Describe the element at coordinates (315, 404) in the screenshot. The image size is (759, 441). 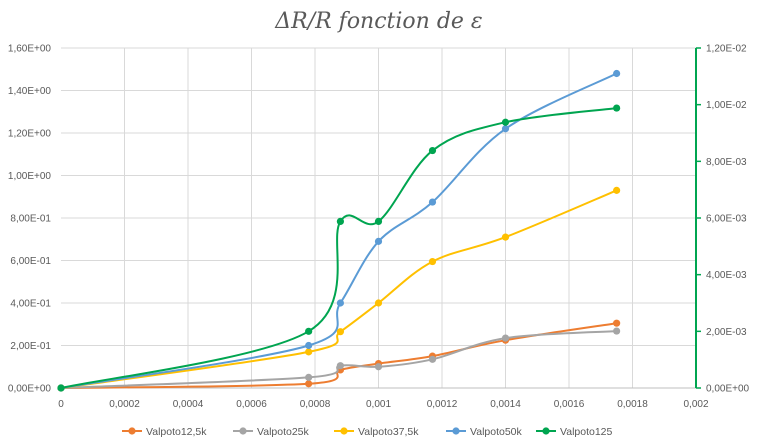
I see `x-tick-label: 0,0008` at that location.